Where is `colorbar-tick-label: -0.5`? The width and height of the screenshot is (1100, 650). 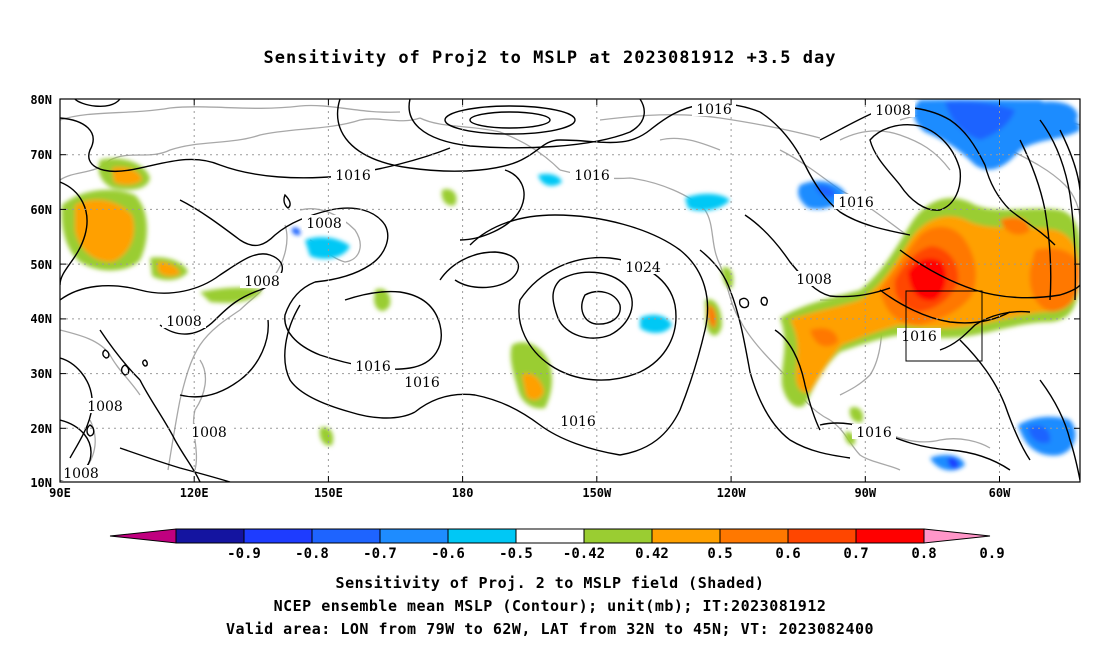 colorbar-tick-label: -0.5 is located at coordinates (516, 554).